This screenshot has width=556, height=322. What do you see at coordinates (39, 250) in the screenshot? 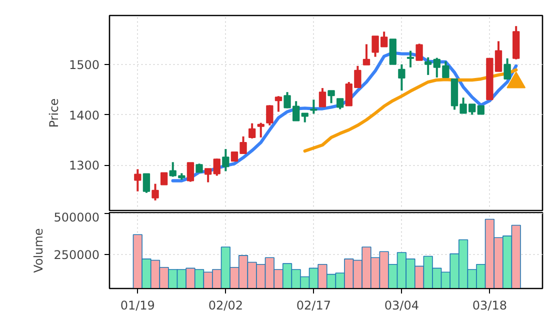
I see `y-axis-title: Volume` at bounding box center [39, 250].